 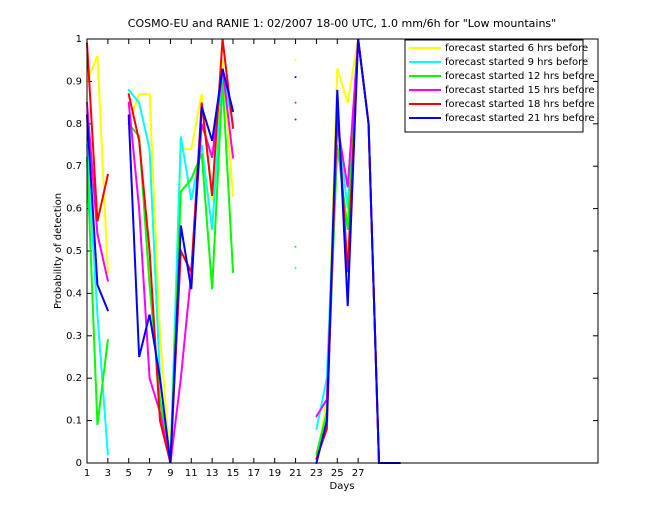 What do you see at coordinates (74, 209) in the screenshot?
I see `y-tick-label: 0.6` at bounding box center [74, 209].